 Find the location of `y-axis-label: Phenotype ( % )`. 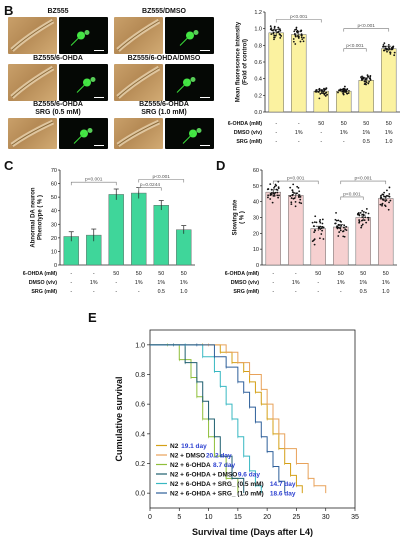

y-axis-label: Phenotype ( % ) is located at coordinates (41, 217).